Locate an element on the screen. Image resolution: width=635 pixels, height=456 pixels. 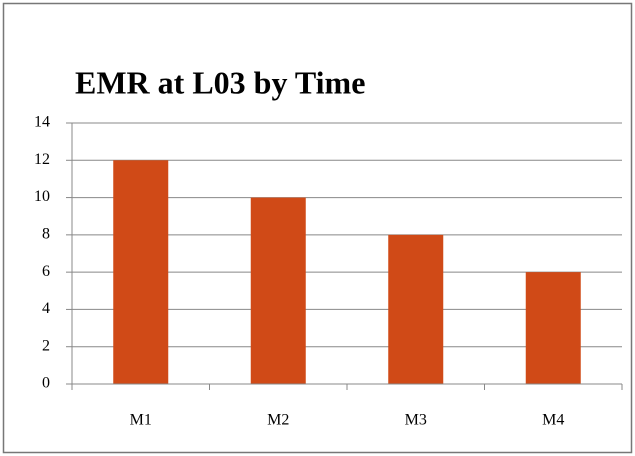
x-tick-label: M3 is located at coordinates (416, 420).